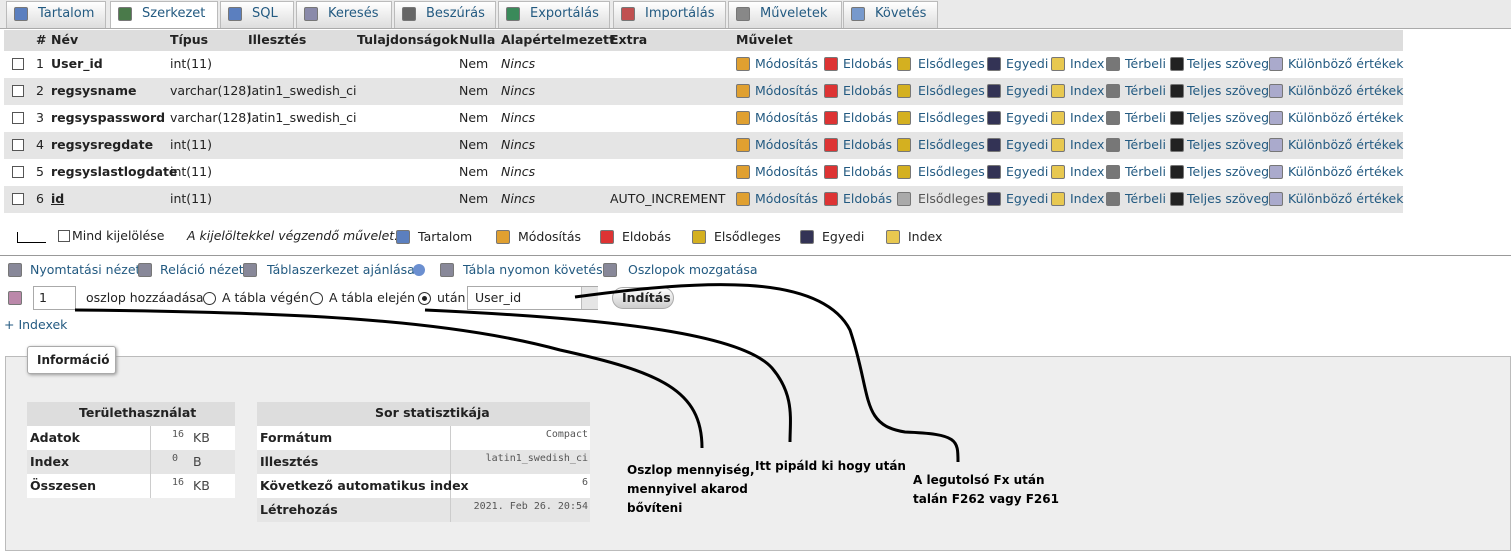 This screenshot has height=557, width=1511. I want to click on bulk-action: Módosítás, so click(550, 236).